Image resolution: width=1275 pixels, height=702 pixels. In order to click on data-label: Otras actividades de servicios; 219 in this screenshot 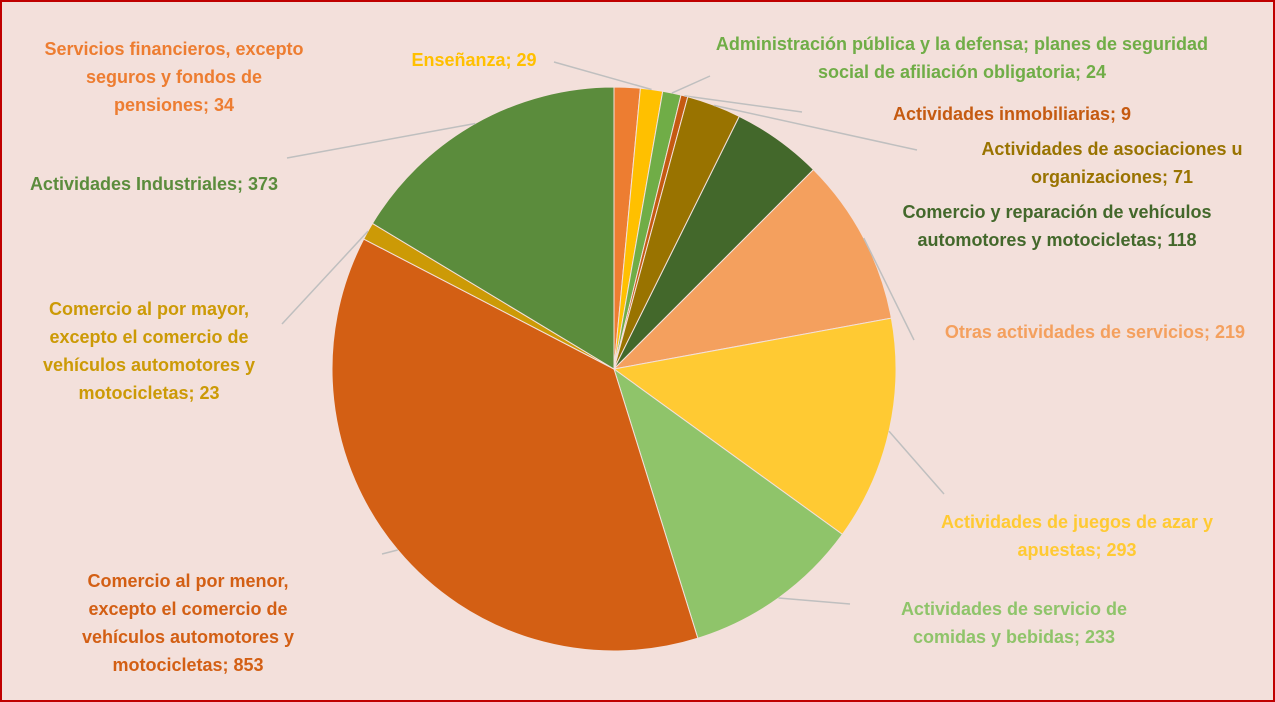, I will do `click(1095, 332)`.